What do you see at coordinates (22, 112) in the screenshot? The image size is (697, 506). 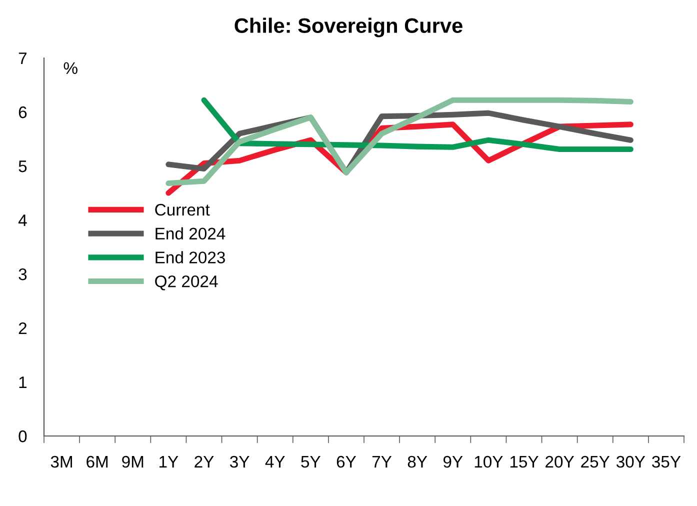 I see `y-tick-label: 6` at bounding box center [22, 112].